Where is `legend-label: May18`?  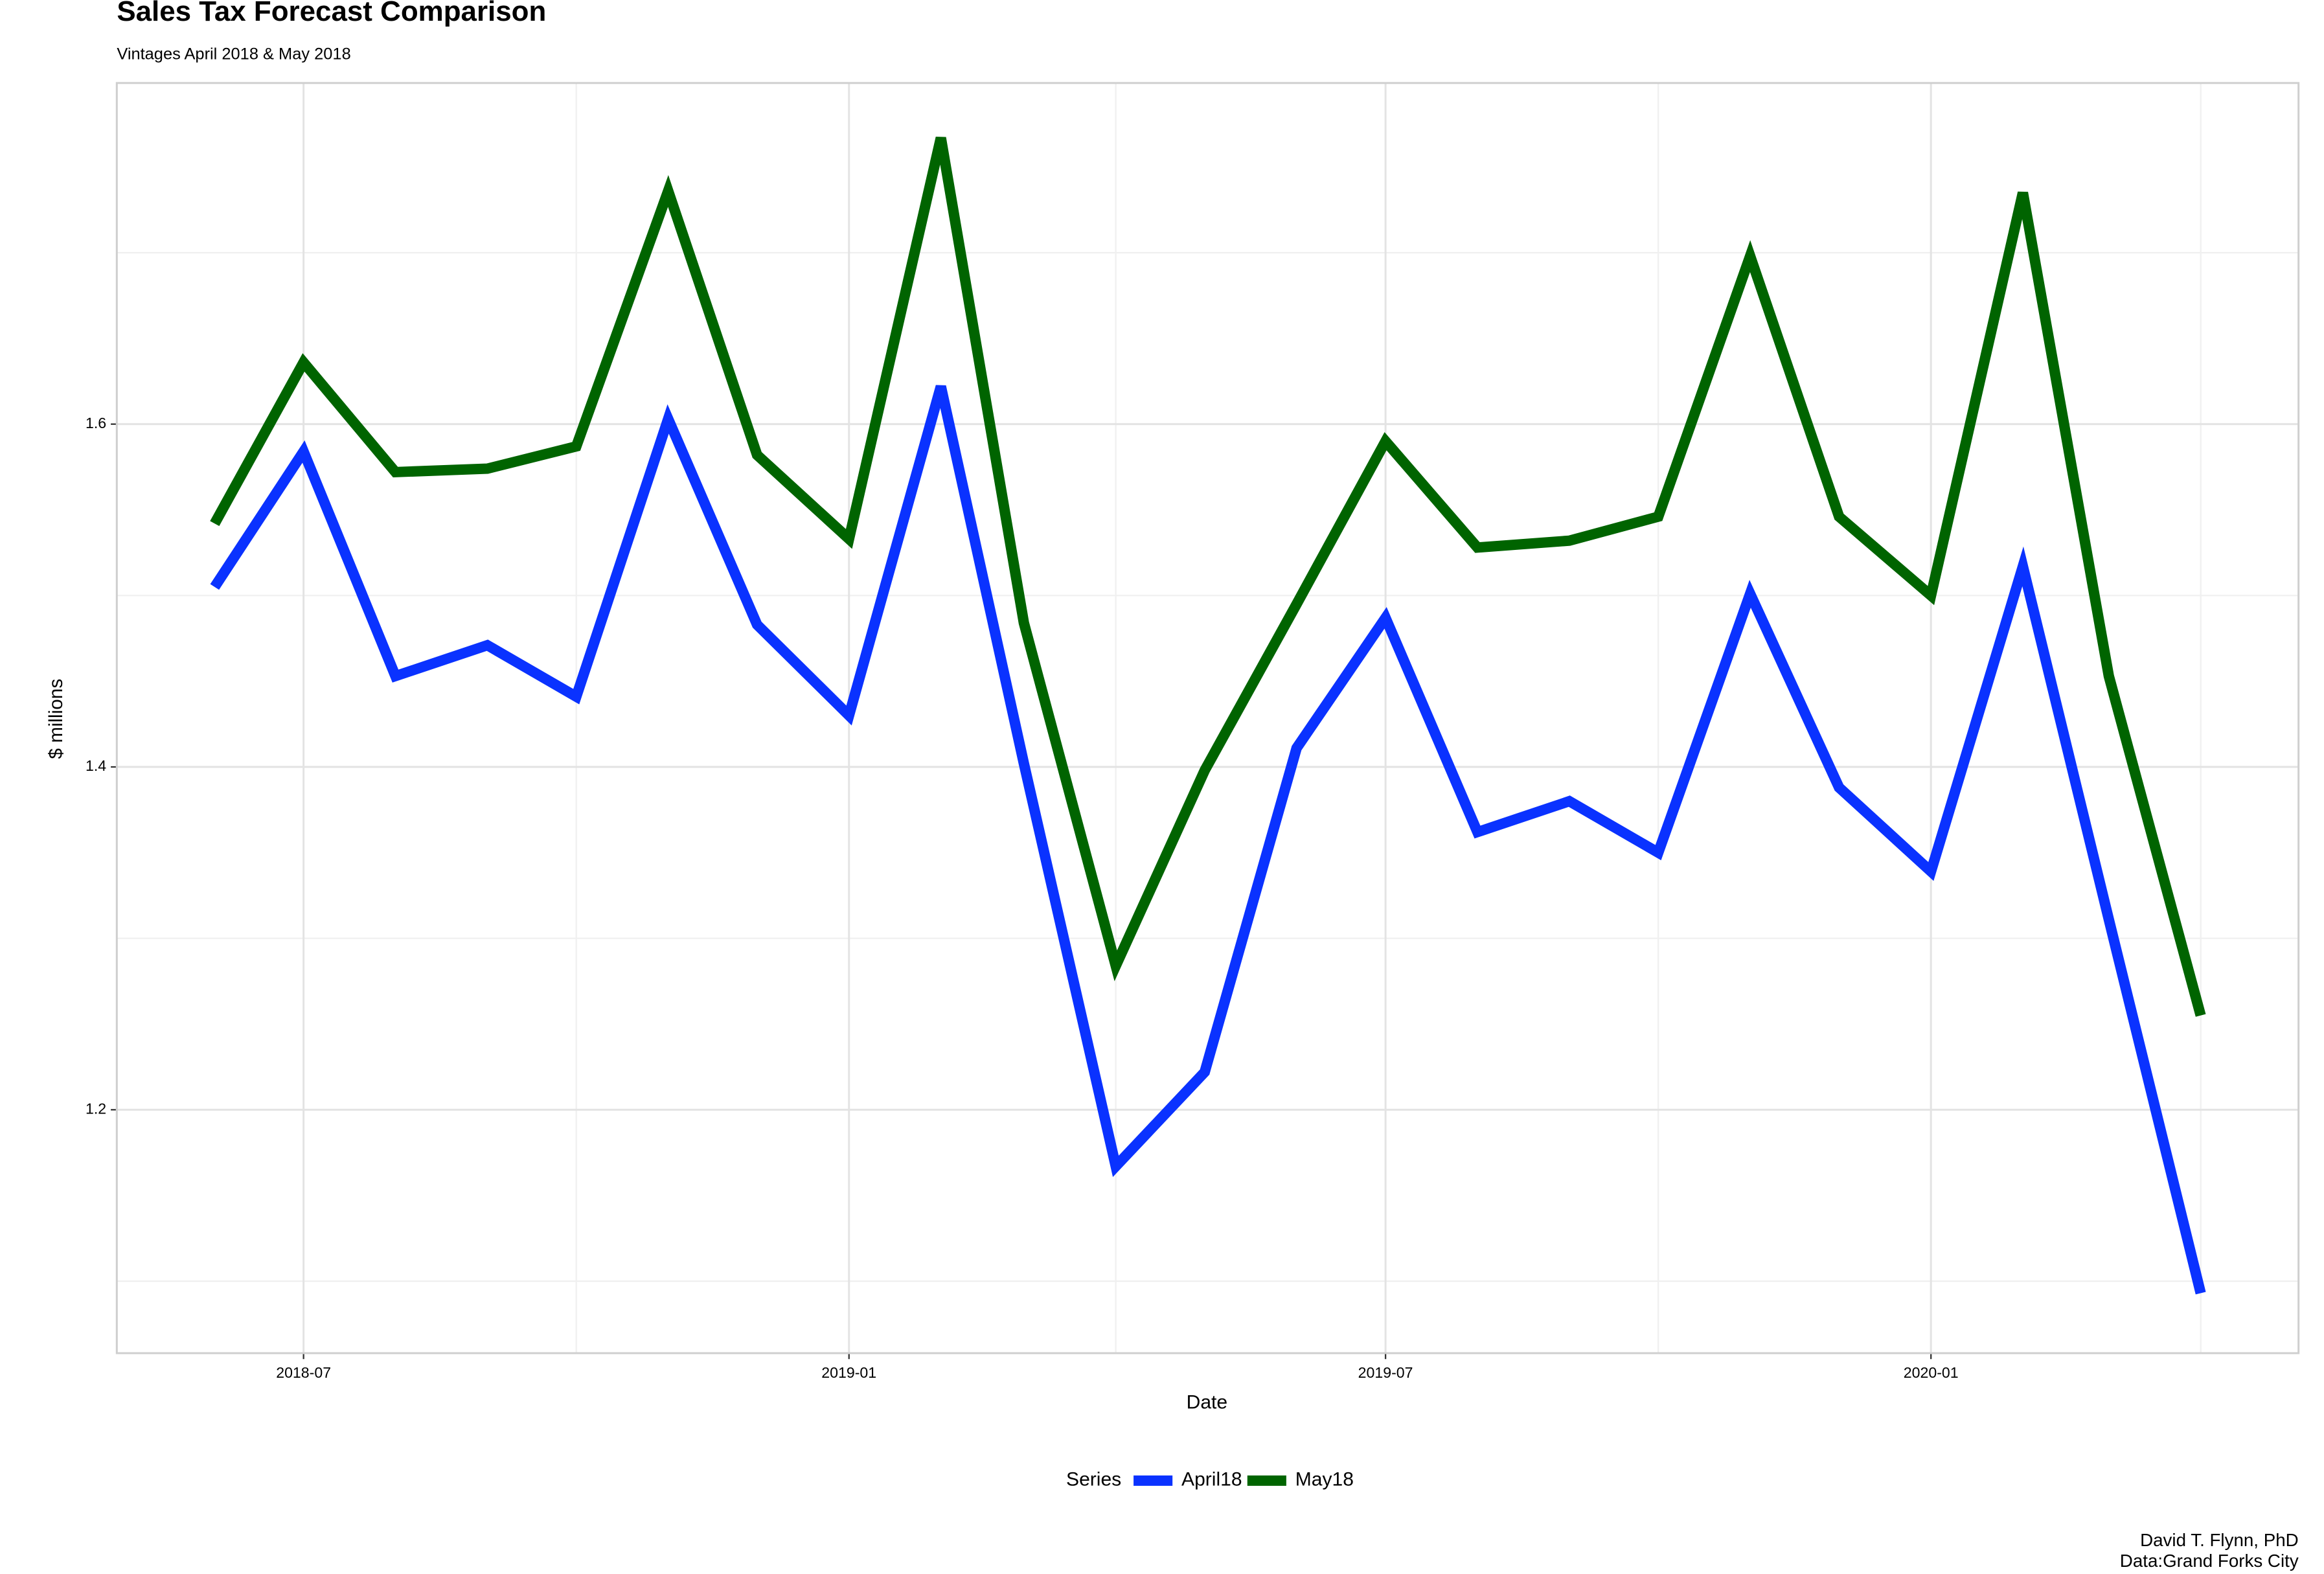
legend-label: May18 is located at coordinates (1324, 1479).